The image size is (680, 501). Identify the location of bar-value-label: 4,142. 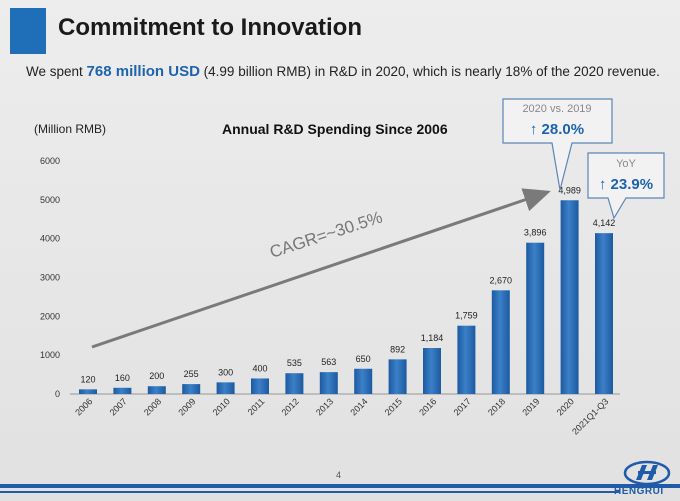
(604, 223).